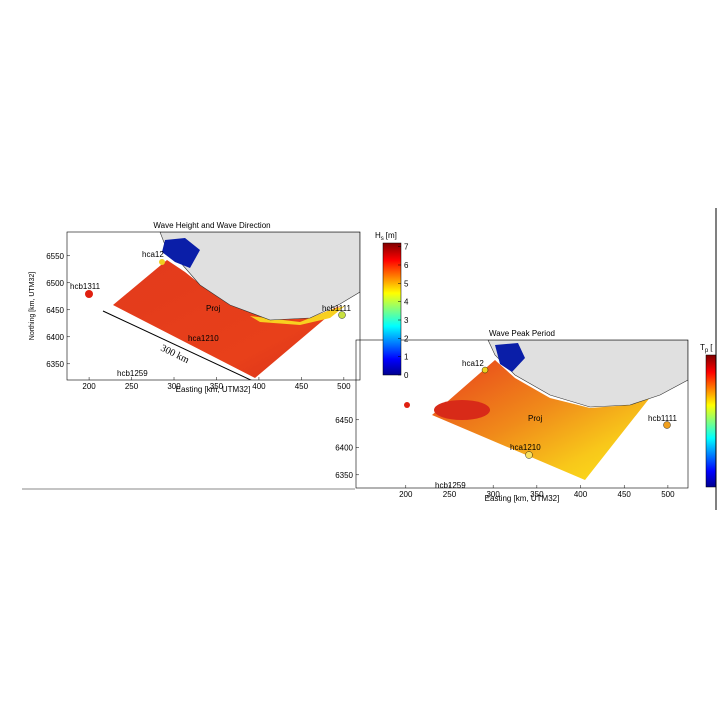  Describe the element at coordinates (711, 347) in the screenshot. I see `cb-unit: [` at that location.